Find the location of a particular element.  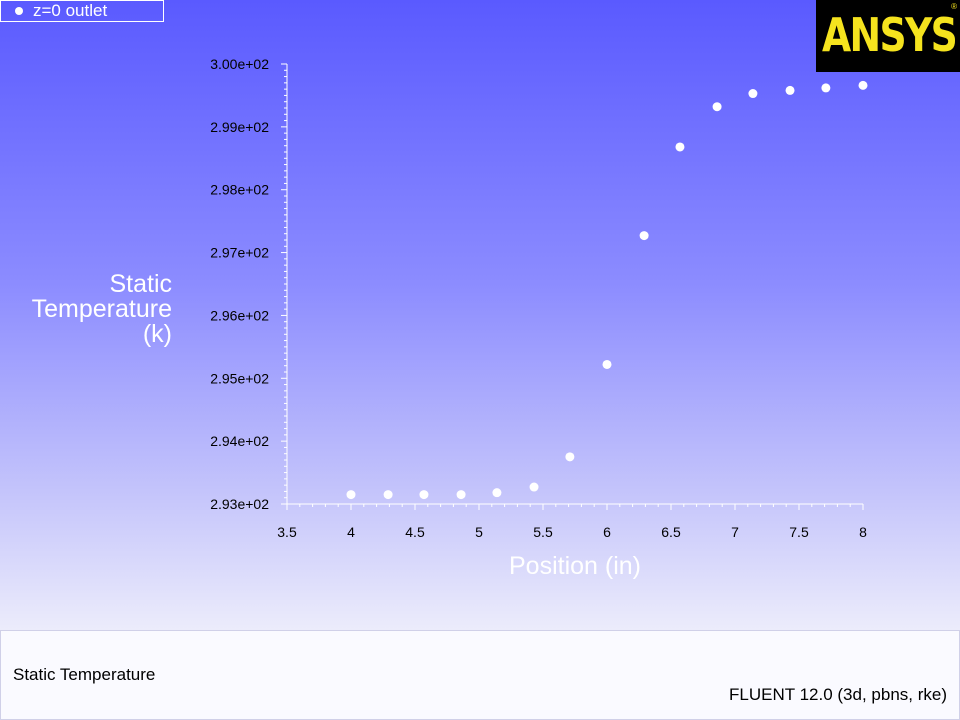

y-tick-label: 2.94e+02 is located at coordinates (239, 441).